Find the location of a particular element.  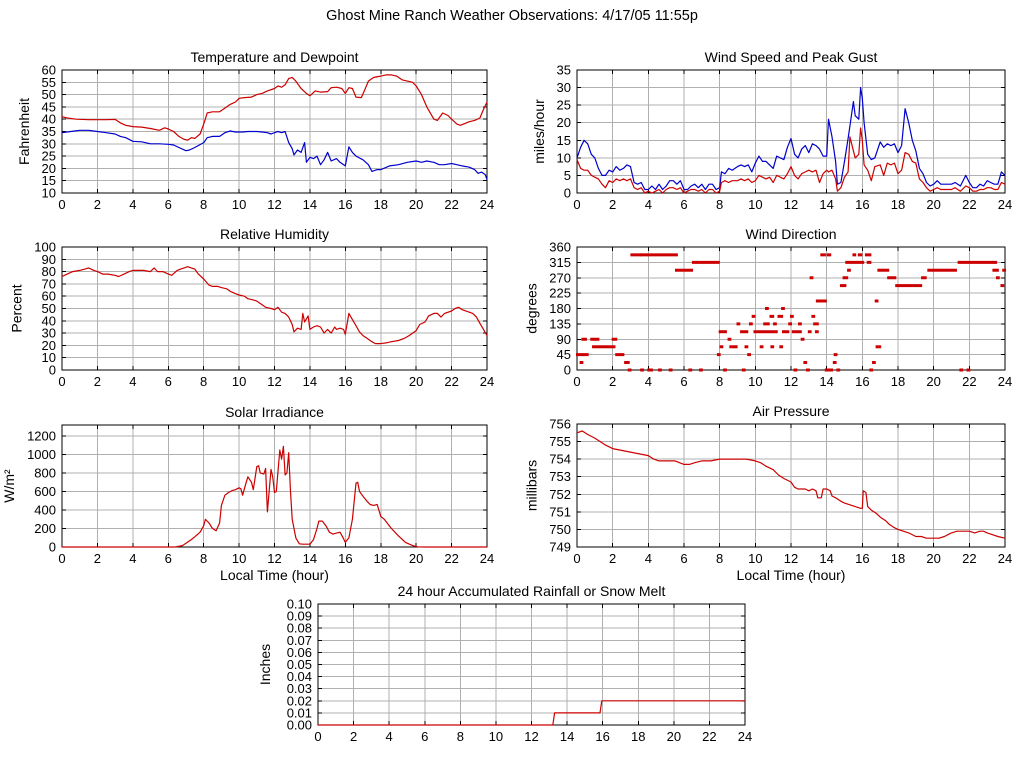

y-tick-label: 0.00 is located at coordinates (299, 725).